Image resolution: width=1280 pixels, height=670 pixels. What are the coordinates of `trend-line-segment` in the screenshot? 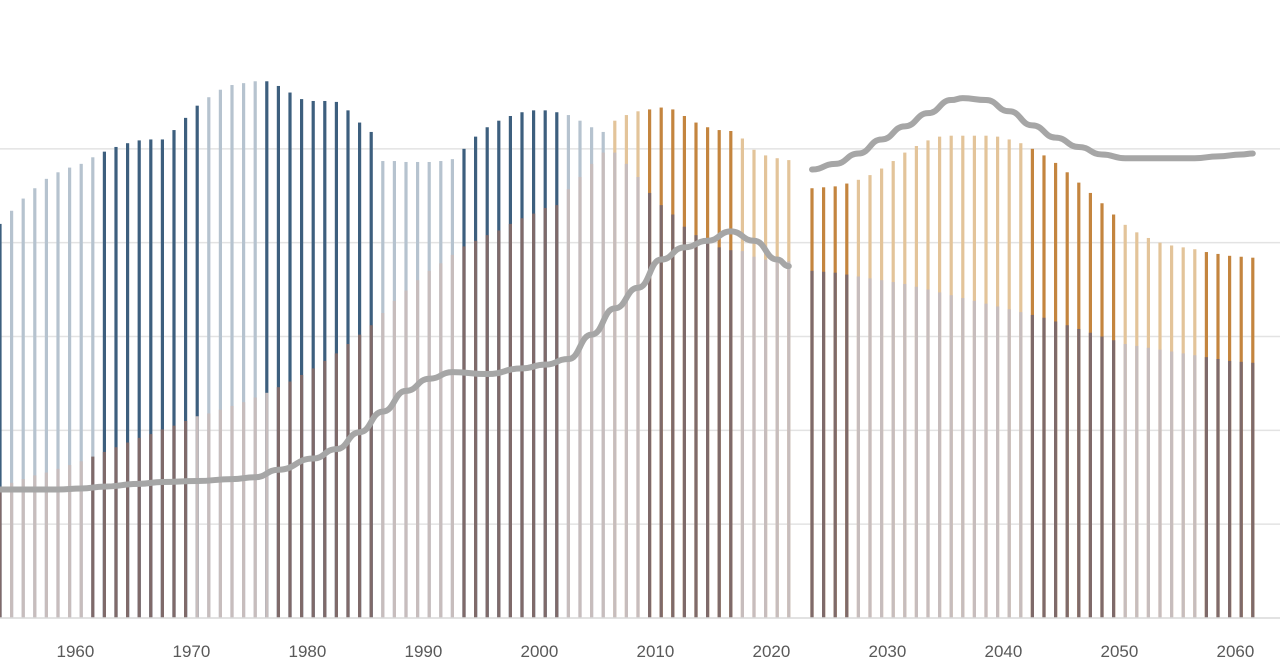 It's located at (1032, 134).